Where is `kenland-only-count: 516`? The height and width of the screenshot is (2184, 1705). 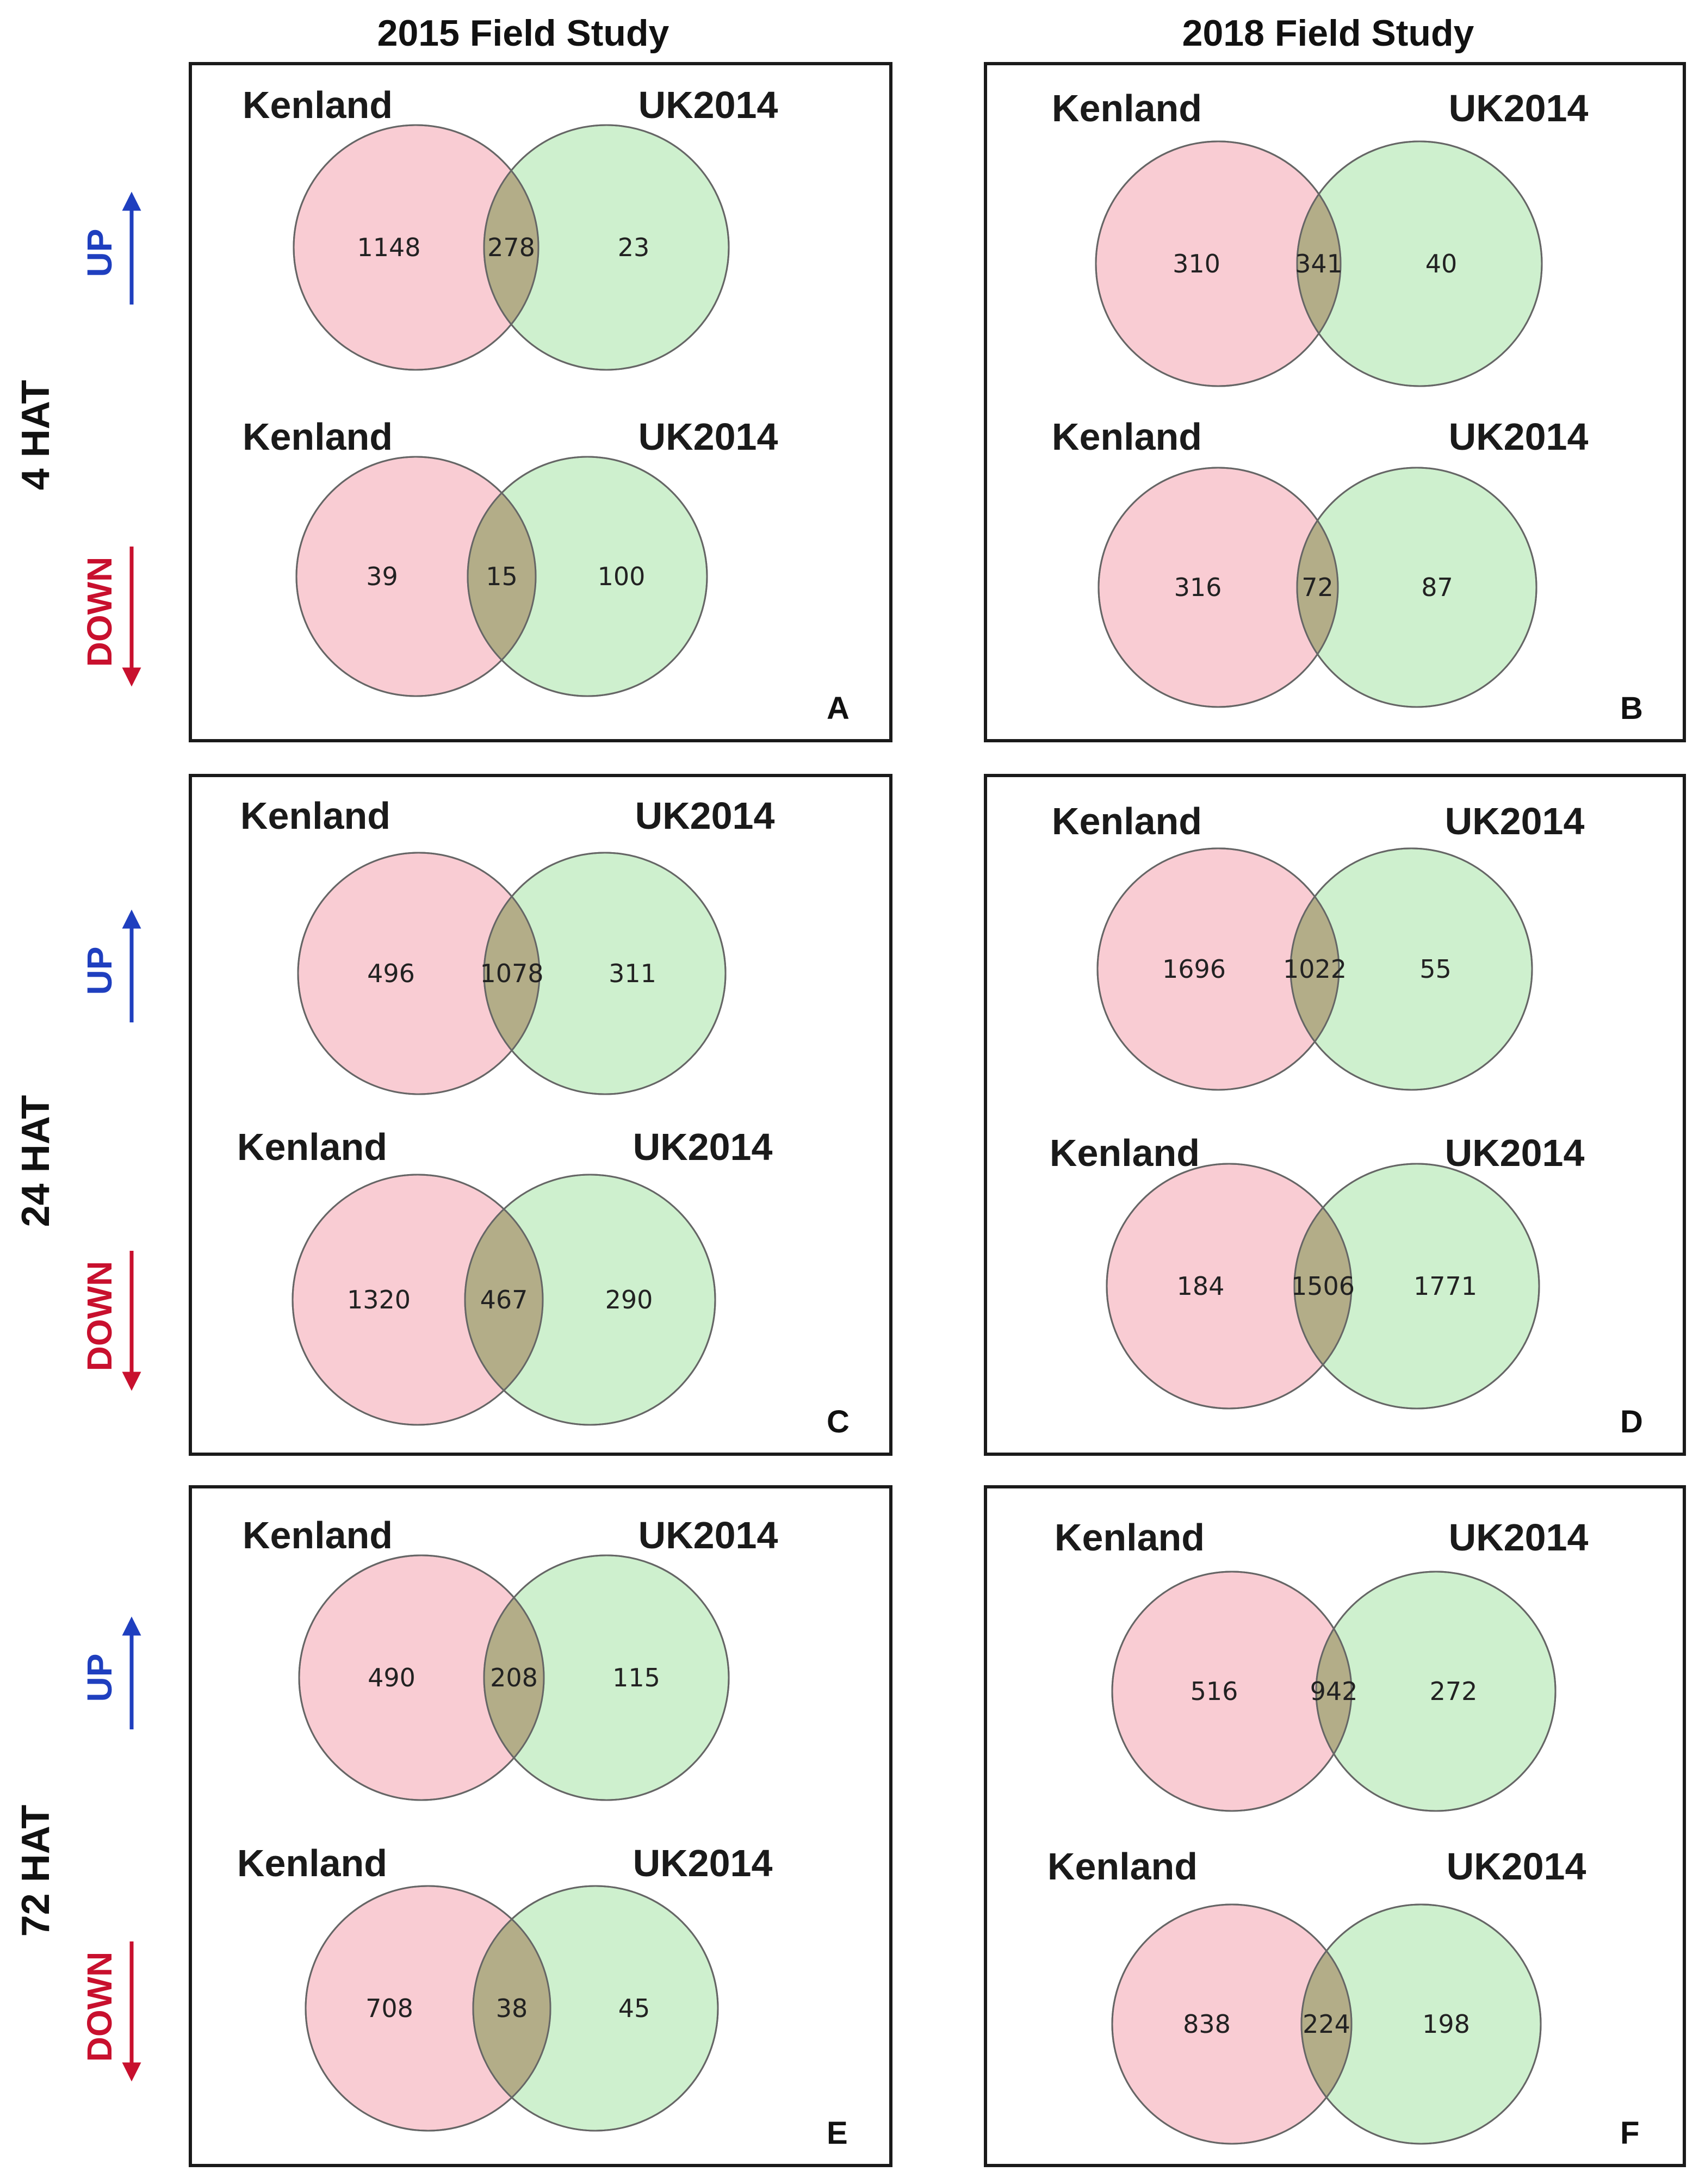 kenland-only-count: 516 is located at coordinates (1214, 1691).